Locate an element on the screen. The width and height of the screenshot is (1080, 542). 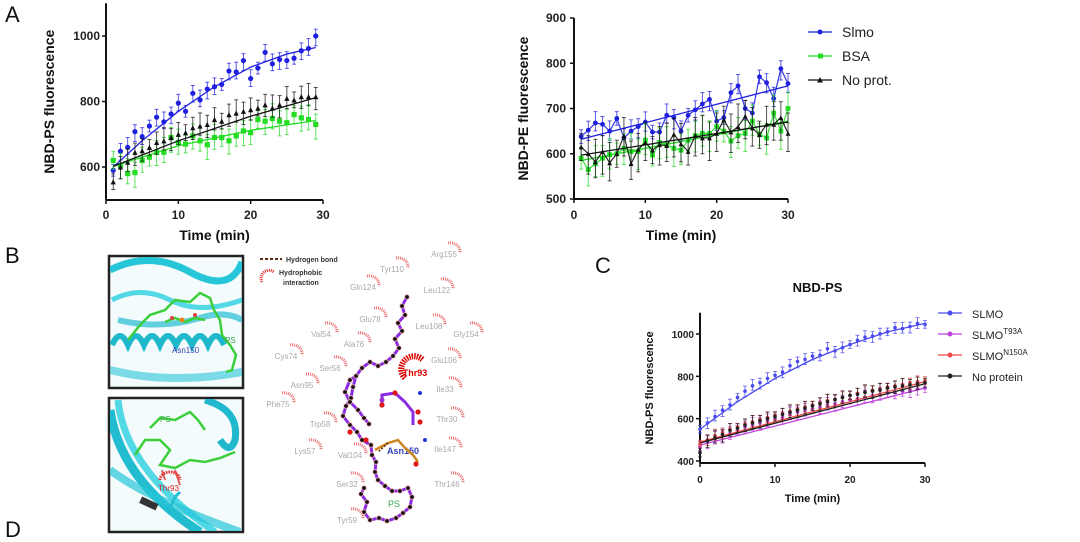
y-tick-label: 700 is located at coordinates (556, 109).